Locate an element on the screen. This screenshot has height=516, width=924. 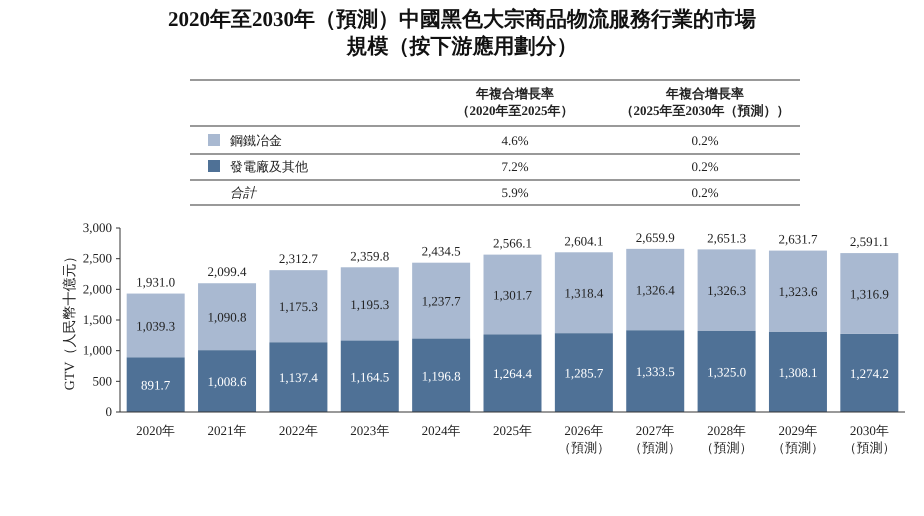
data-label: 1,039.3 is located at coordinates (156, 326).